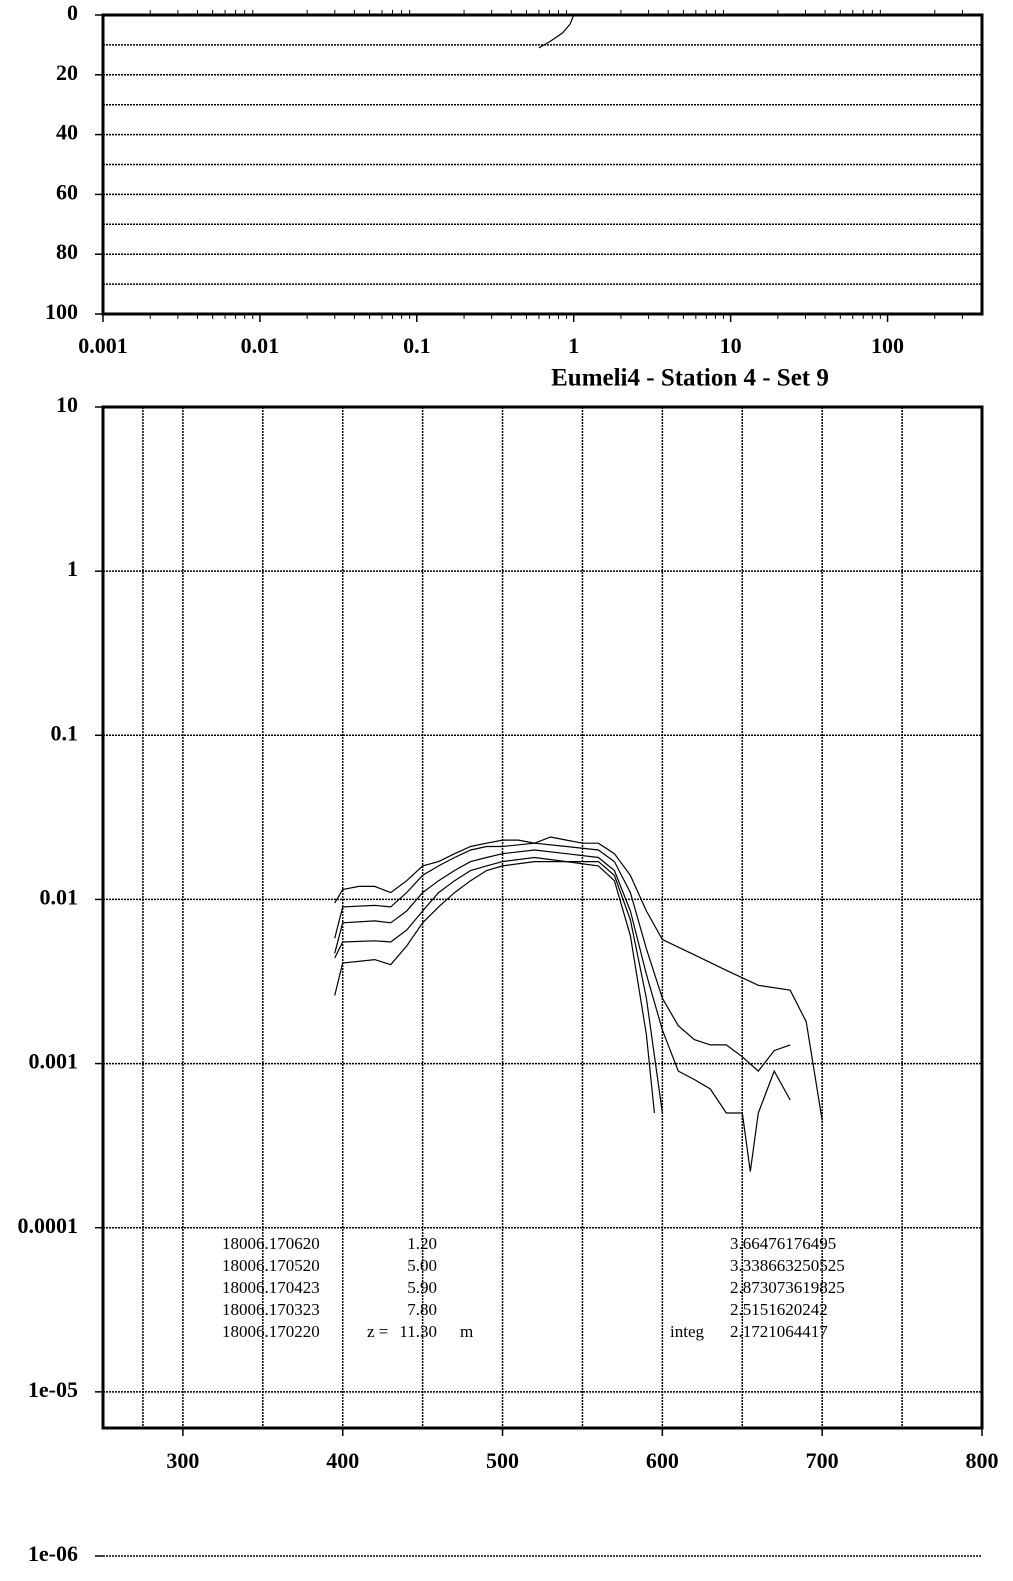 Image resolution: width=1013 pixels, height=1581 pixels. I want to click on profile-id: 18006.170323, so click(271, 1309).